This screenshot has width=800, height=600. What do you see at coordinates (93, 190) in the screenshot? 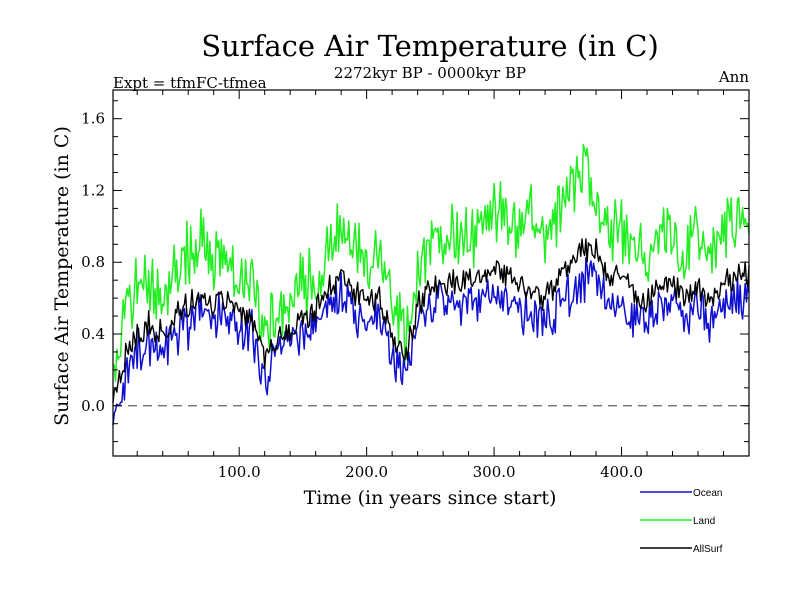
I see `y-tick-label: 1.2` at bounding box center [93, 190].